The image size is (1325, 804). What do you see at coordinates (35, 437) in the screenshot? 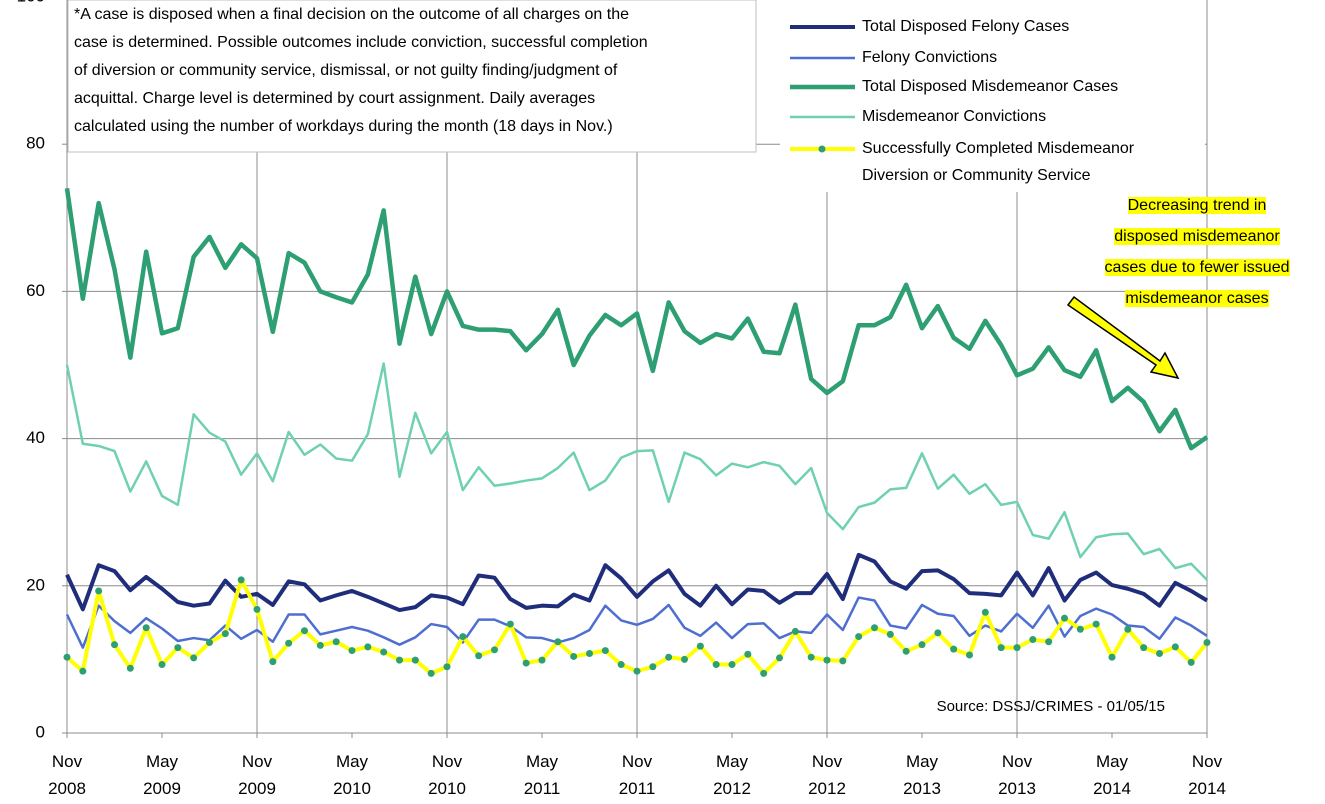
I see `y-tick-label: 40` at bounding box center [35, 437].